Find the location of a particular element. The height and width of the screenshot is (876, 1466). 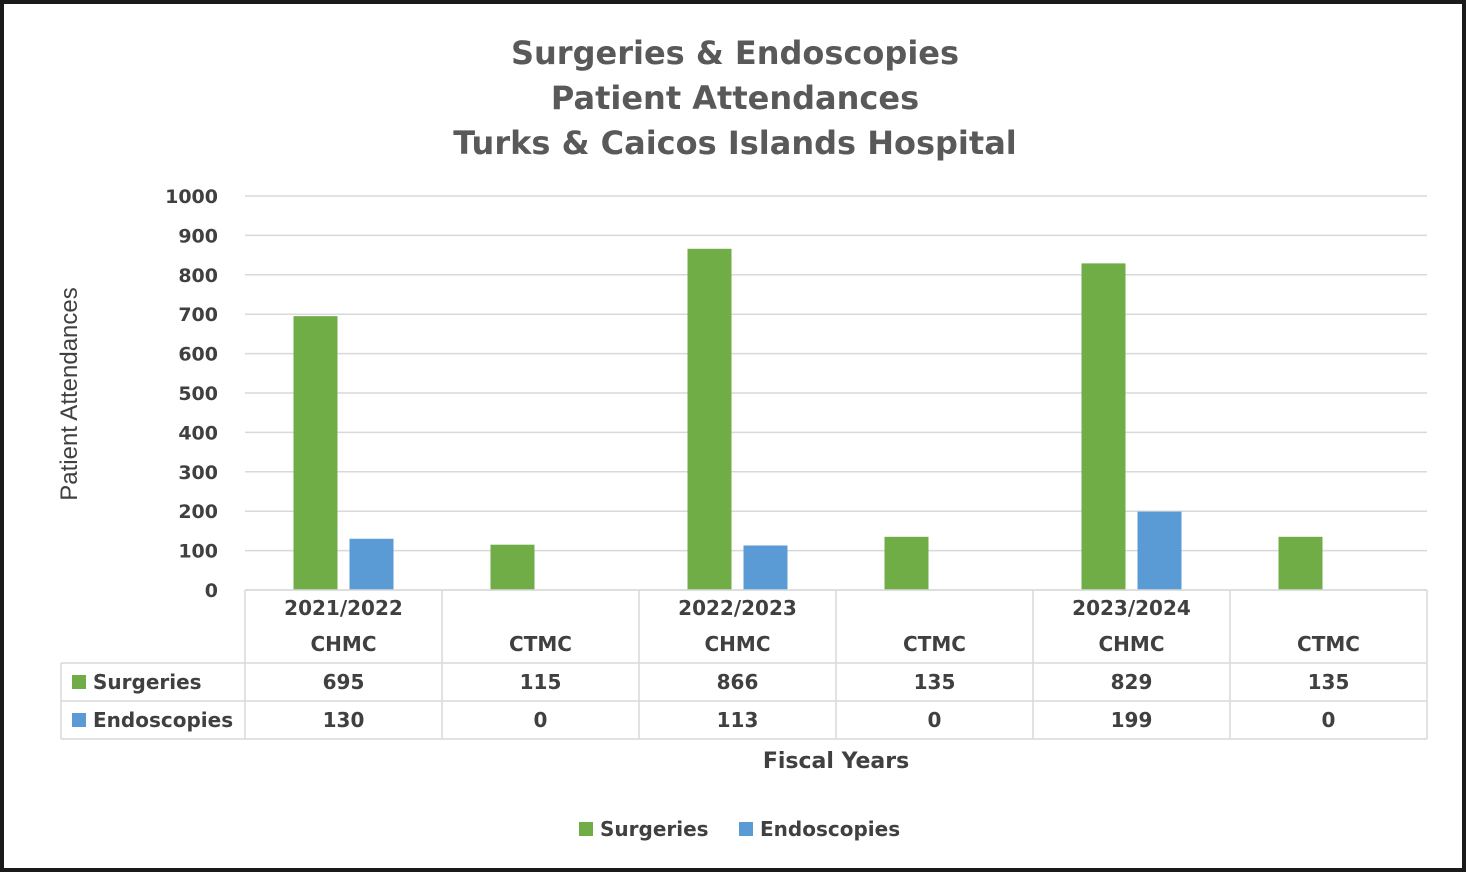

y-tick-label: 900 is located at coordinates (198, 236).